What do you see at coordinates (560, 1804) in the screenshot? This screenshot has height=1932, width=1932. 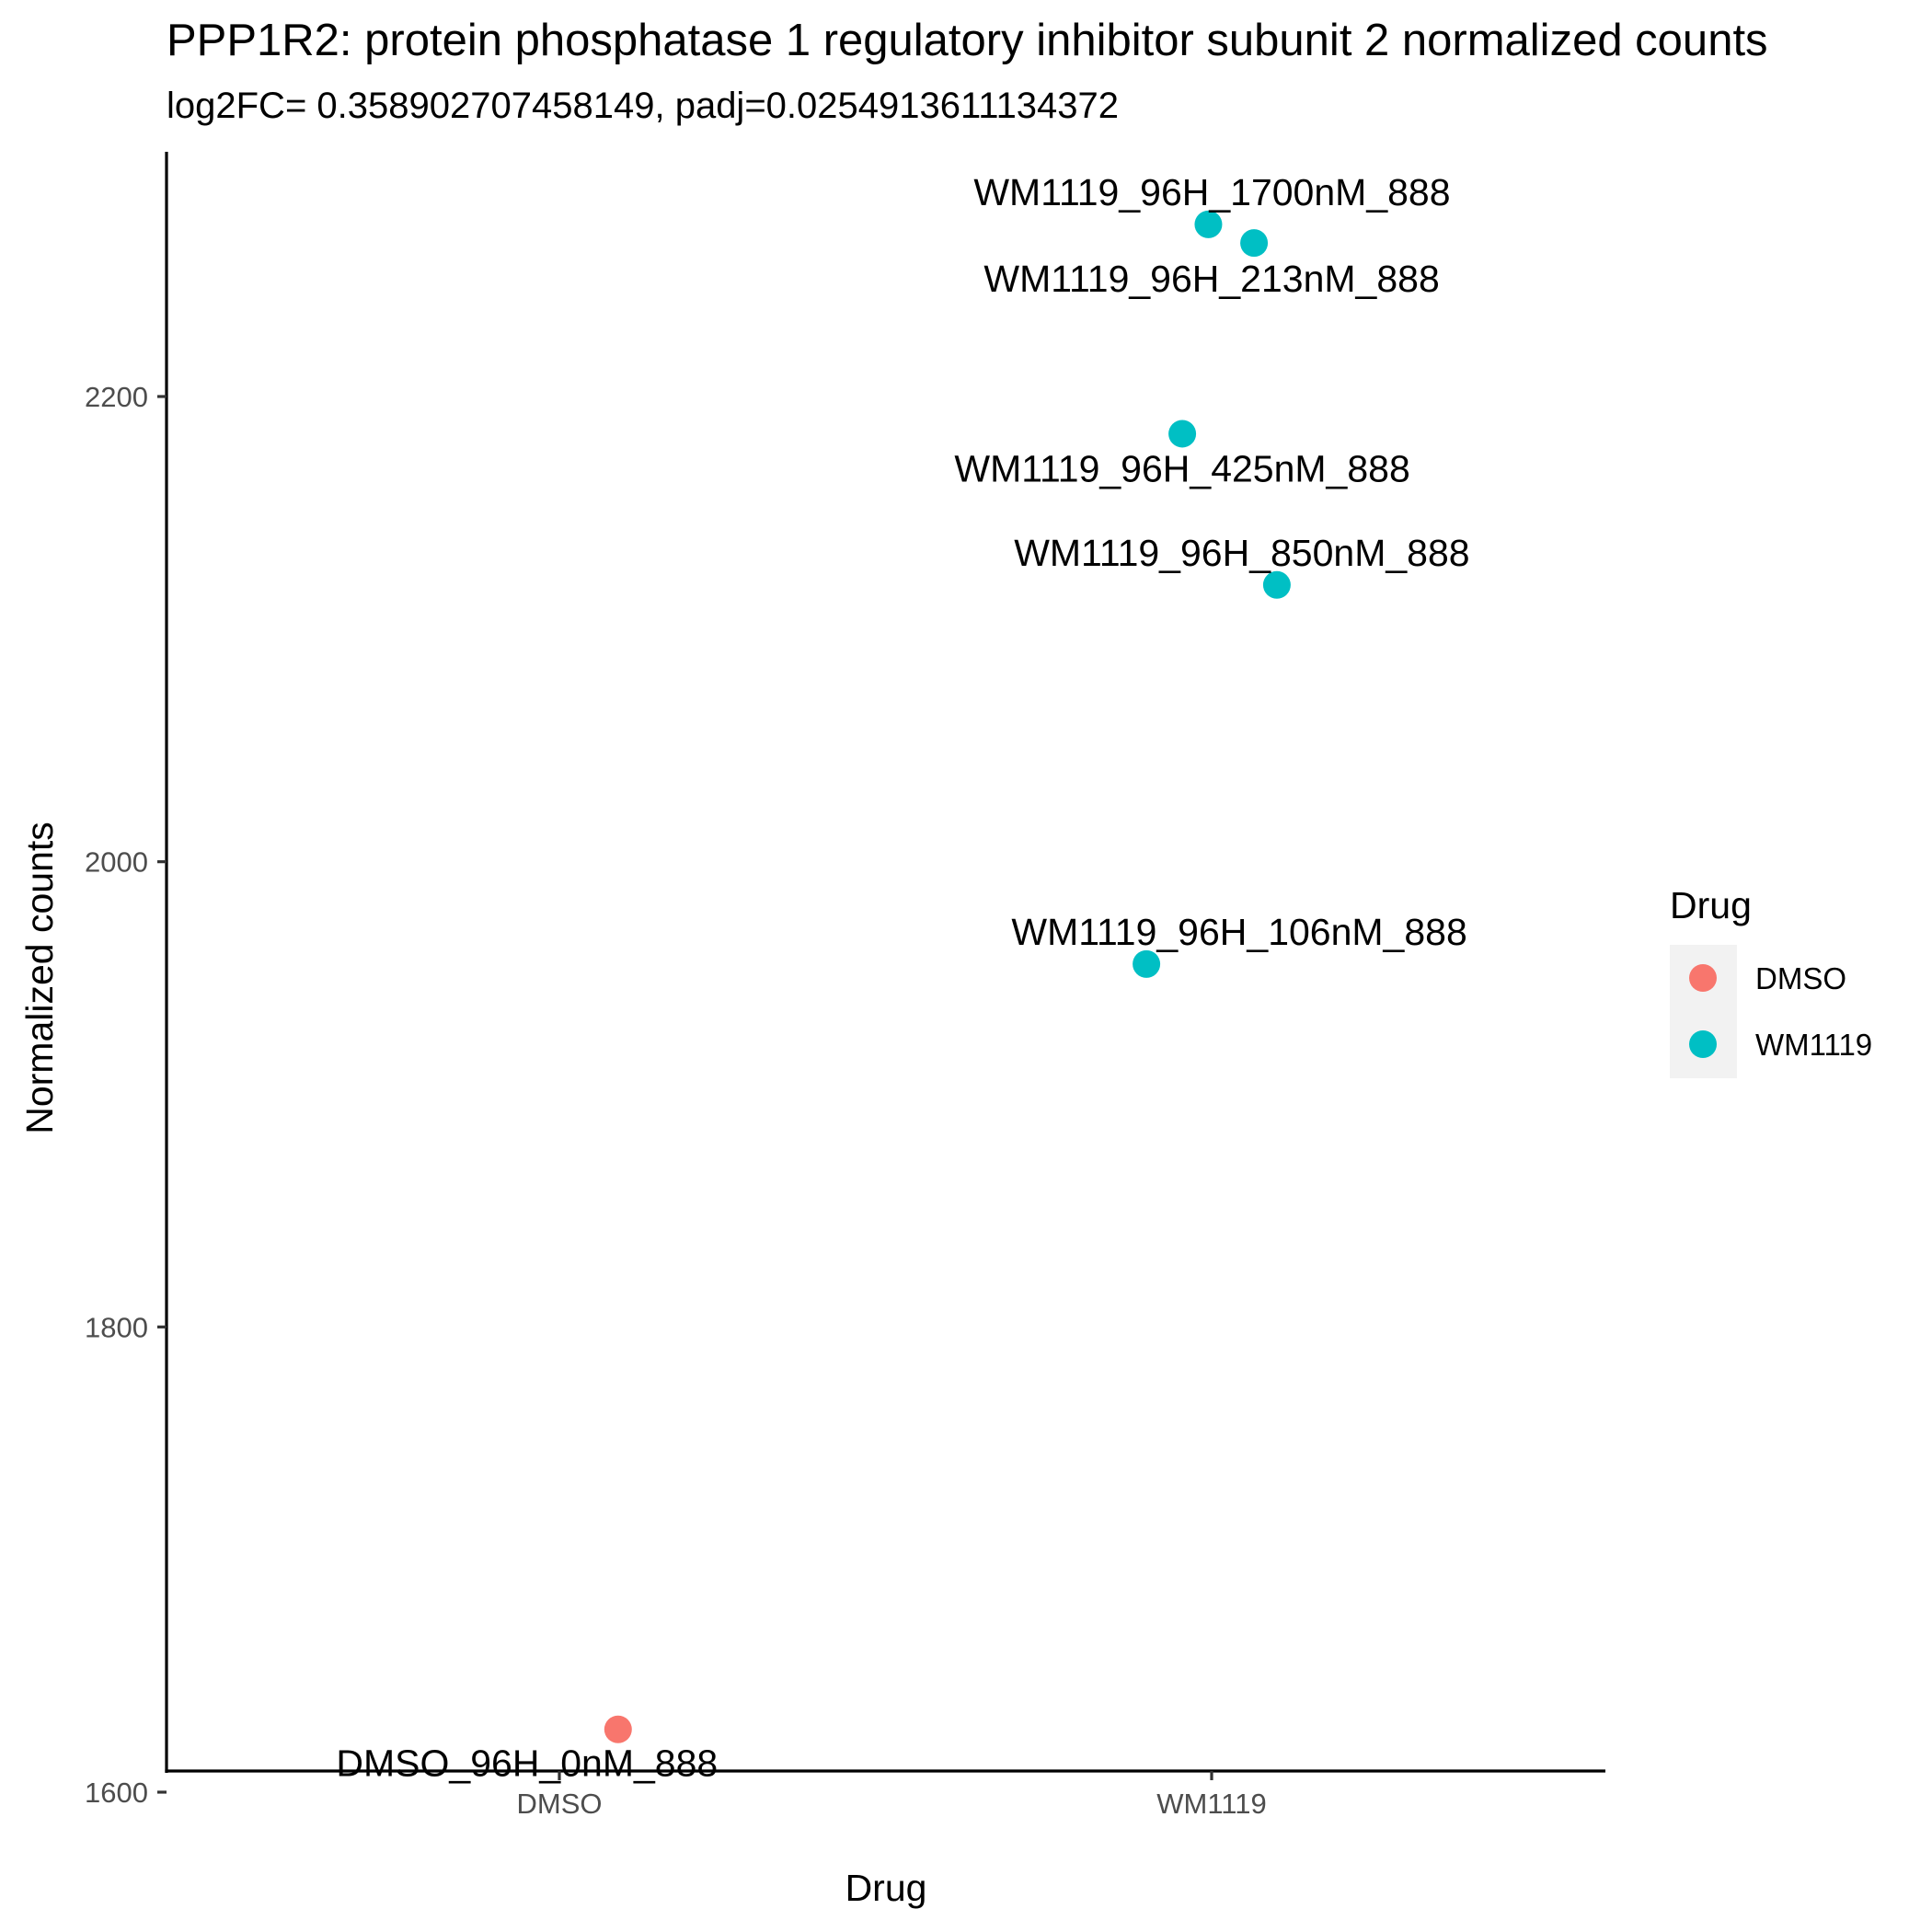 I see `x-tick-label: DMSO` at bounding box center [560, 1804].